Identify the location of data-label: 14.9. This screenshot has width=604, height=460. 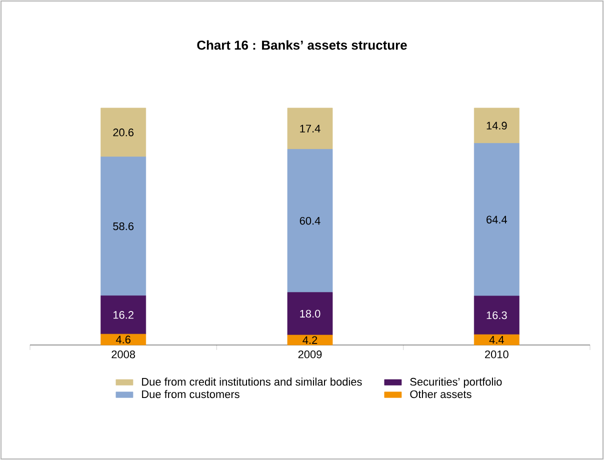
(496, 126).